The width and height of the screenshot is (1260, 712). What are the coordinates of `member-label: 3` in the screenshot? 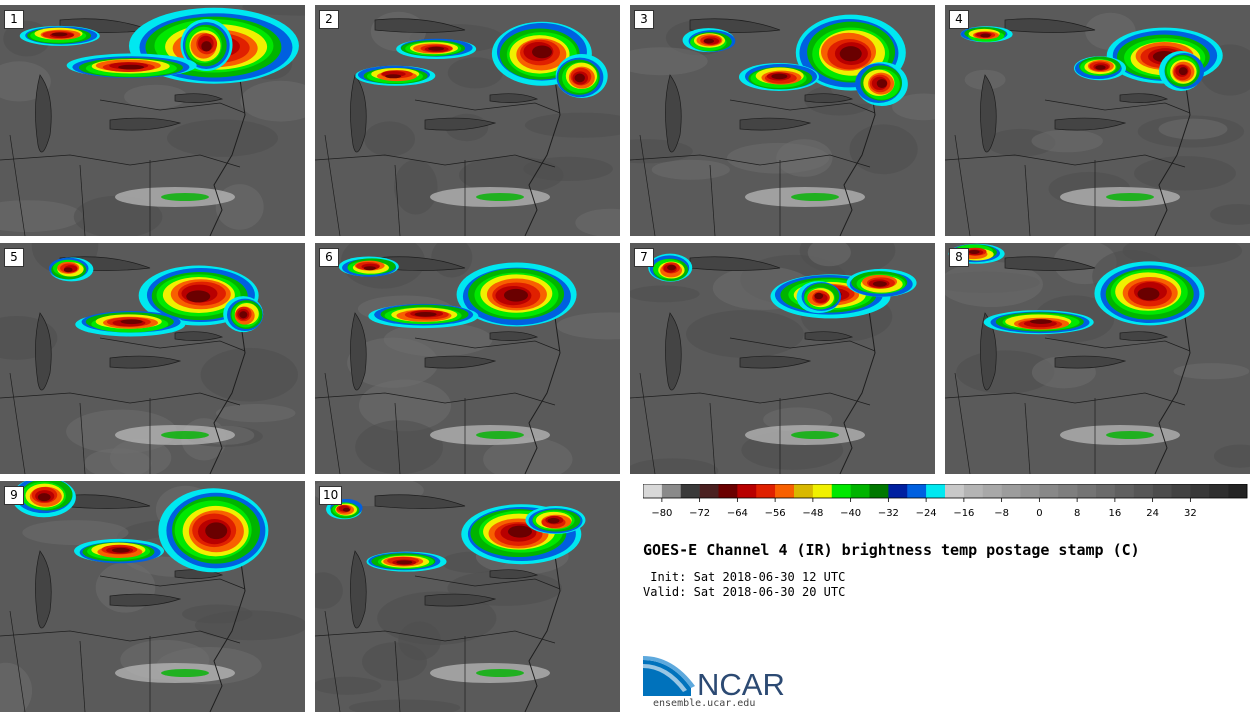 It's located at (644, 19).